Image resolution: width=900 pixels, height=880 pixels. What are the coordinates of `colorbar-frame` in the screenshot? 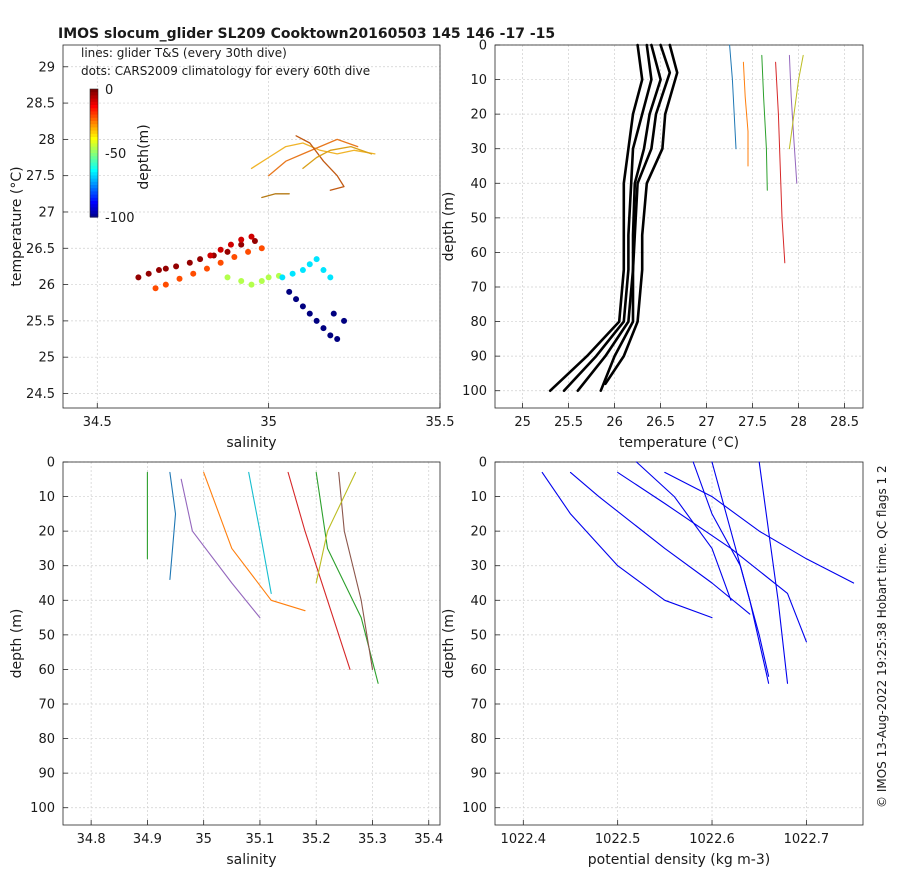 It's located at (94, 153).